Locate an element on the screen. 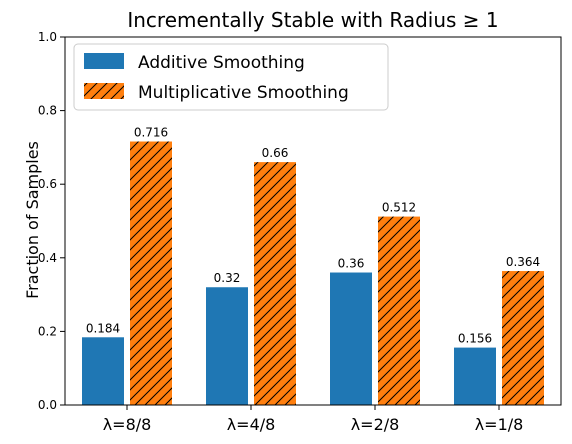 The image size is (572, 444). y-tick-label: 0.6 is located at coordinates (47, 184).